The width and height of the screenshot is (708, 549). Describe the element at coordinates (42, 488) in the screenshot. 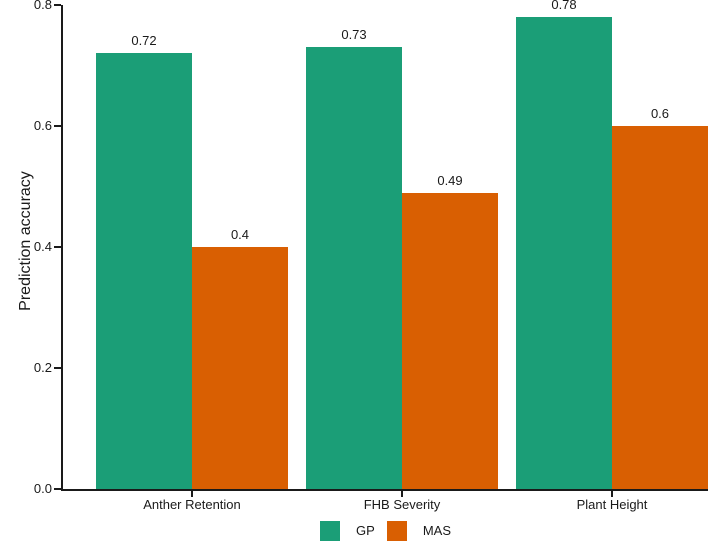

I see `y-tick-label-0.0: 0.0` at that location.